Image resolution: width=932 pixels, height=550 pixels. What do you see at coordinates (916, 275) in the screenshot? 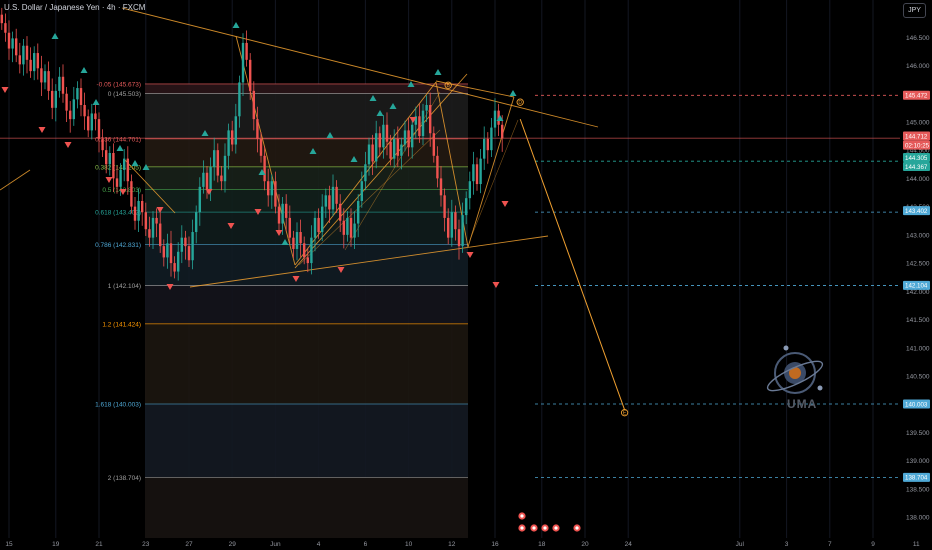
I see `price-axis-bg` at bounding box center [916, 275].